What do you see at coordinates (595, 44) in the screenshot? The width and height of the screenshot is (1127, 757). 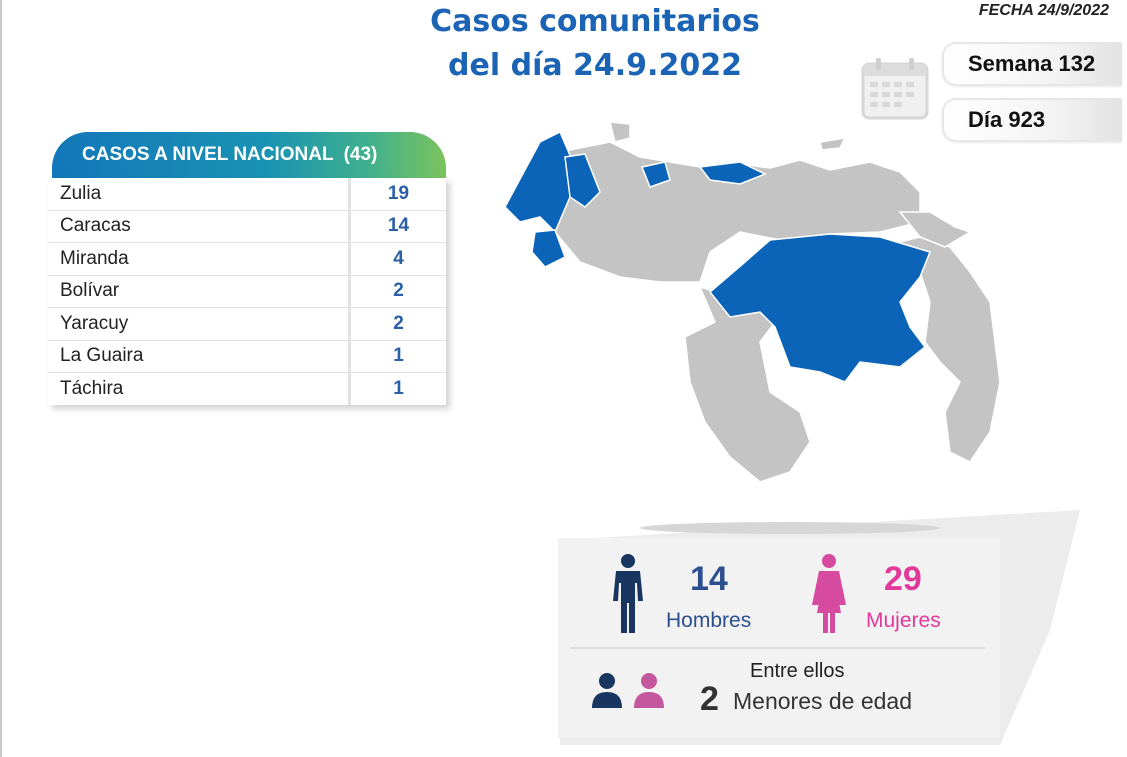 I see `page-title: Casos comunitarios del día 24.9.2022` at bounding box center [595, 44].